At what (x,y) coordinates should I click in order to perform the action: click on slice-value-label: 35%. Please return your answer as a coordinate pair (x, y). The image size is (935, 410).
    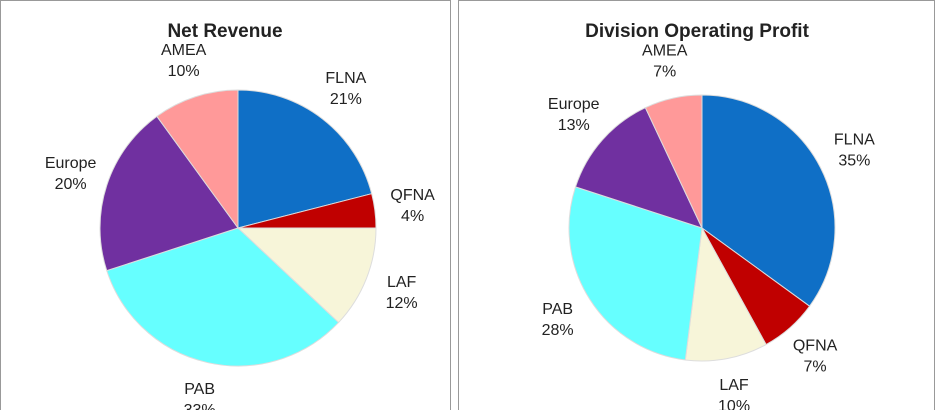
    Looking at the image, I should click on (854, 161).